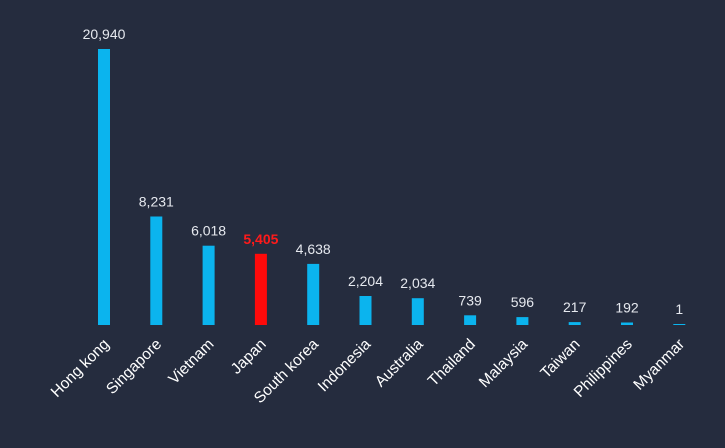 The width and height of the screenshot is (725, 448). I want to click on category-label: Thailand, so click(452, 363).